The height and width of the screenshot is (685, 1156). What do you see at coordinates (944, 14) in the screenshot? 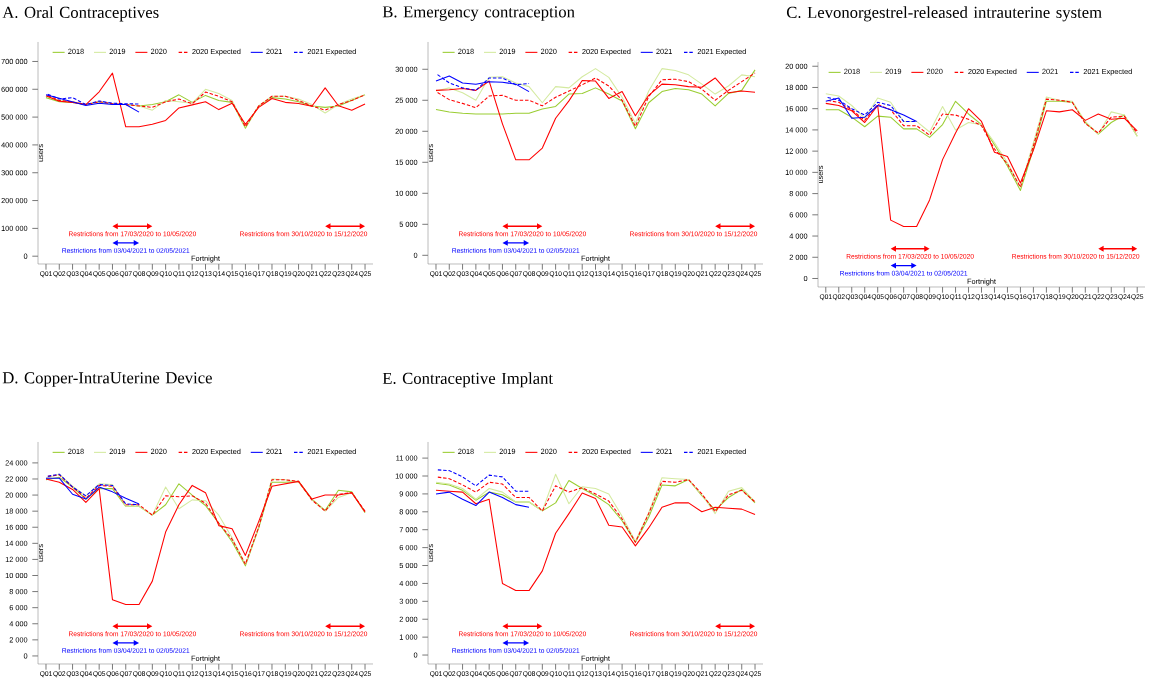
I see `chart-title: C. Levonorgestrel-released intrauterine system` at bounding box center [944, 14].